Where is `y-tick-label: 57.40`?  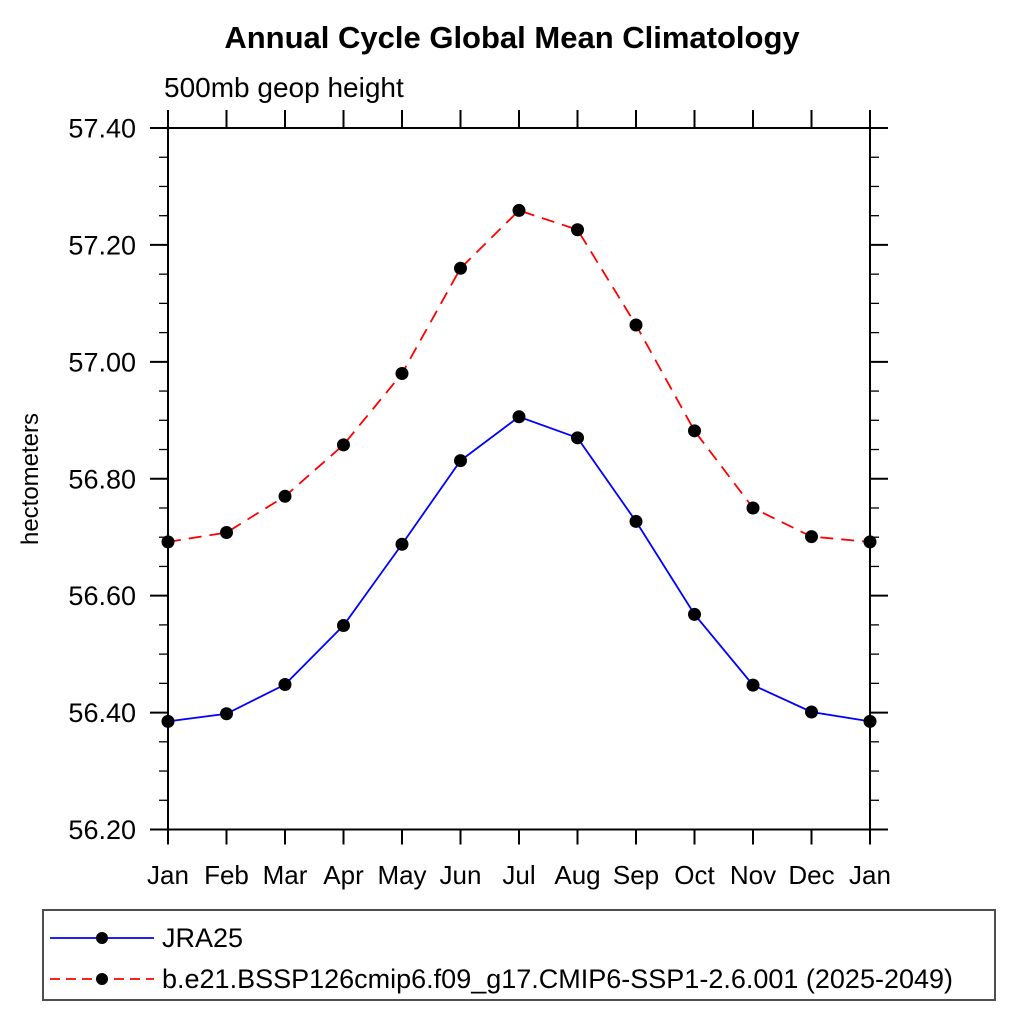 y-tick-label: 57.40 is located at coordinates (102, 129).